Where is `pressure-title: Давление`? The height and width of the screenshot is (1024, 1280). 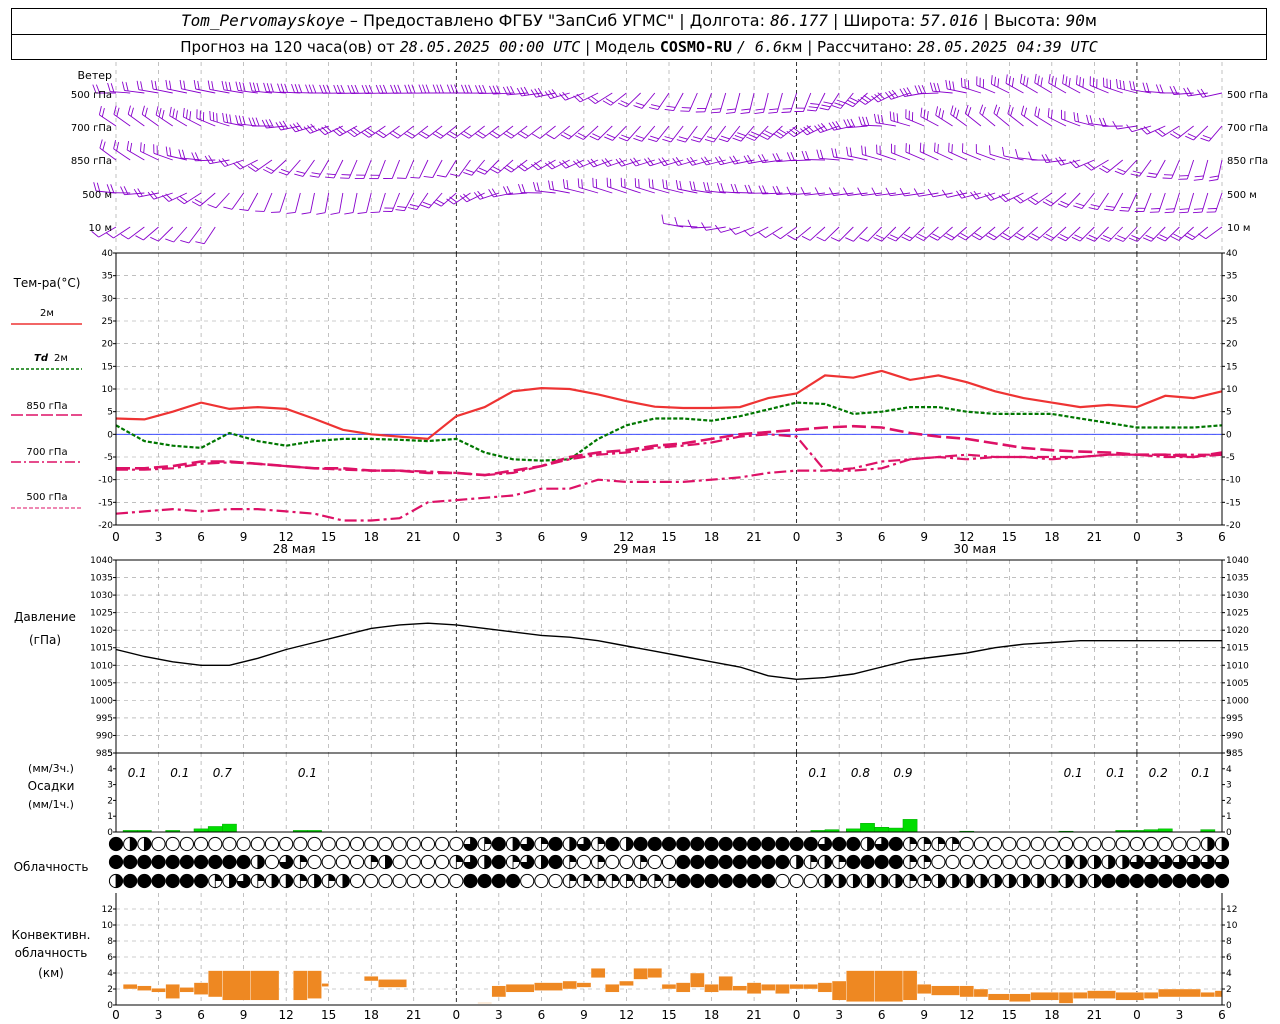
pressure-title: Давление is located at coordinates (45, 617).